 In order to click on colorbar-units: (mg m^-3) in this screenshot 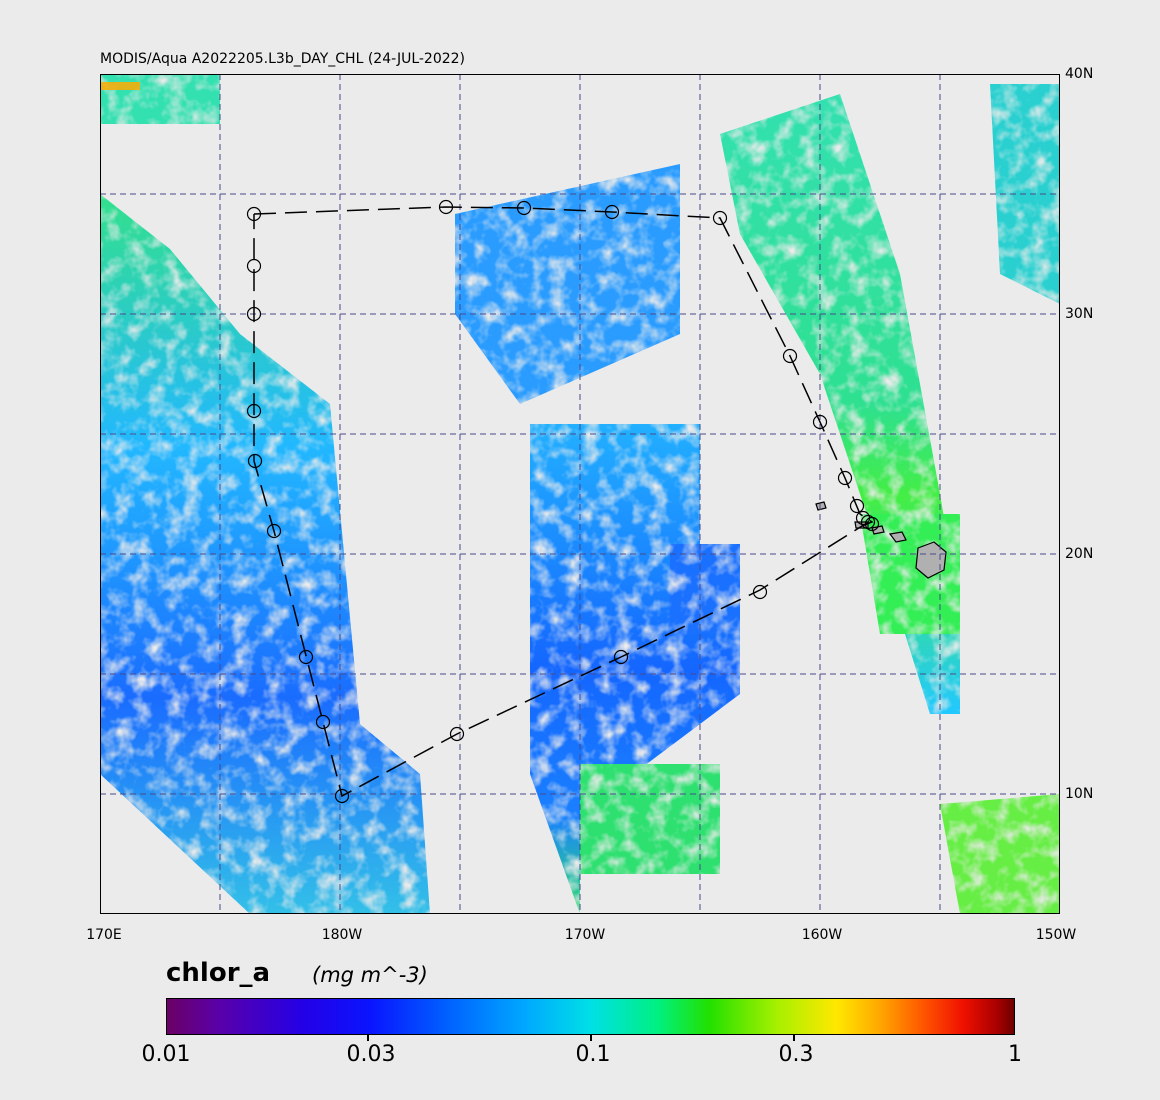, I will do `click(370, 975)`.